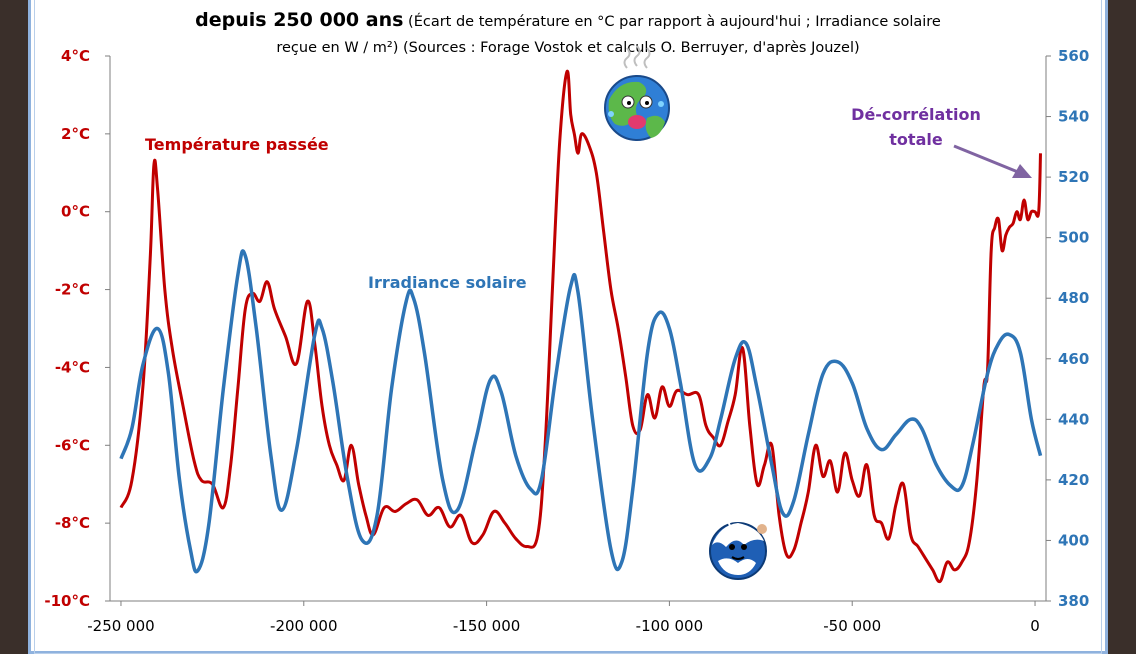 The image size is (1136, 654). I want to click on annotation-line2: totale, so click(916, 139).